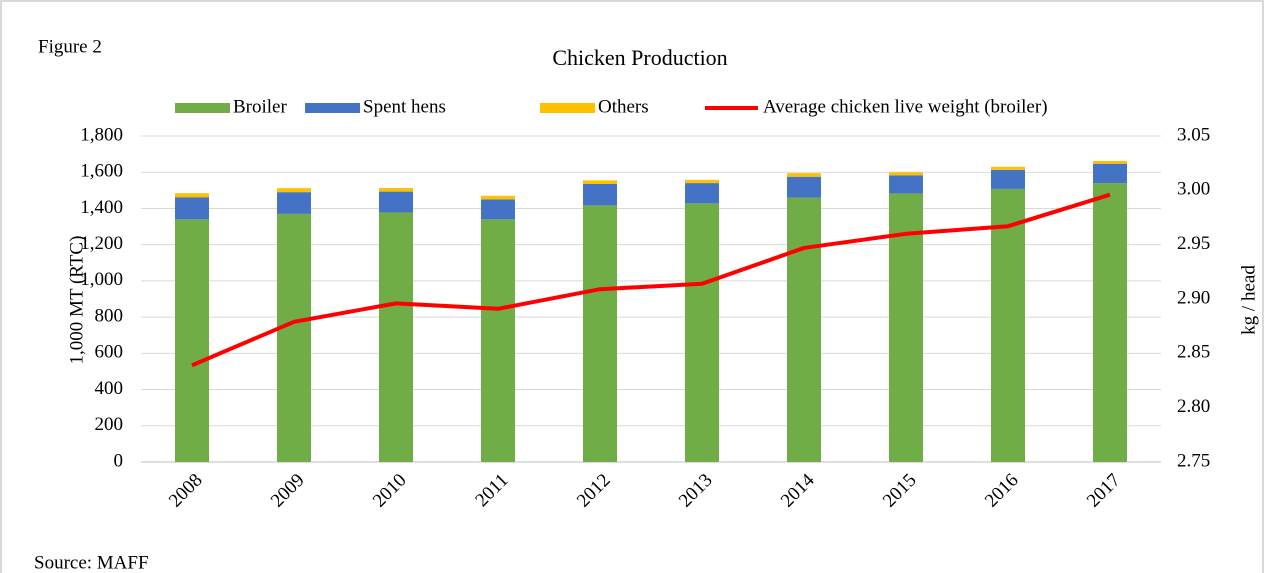  What do you see at coordinates (1193, 189) in the screenshot?
I see `y2-tick-label: 3.00` at bounding box center [1193, 189].